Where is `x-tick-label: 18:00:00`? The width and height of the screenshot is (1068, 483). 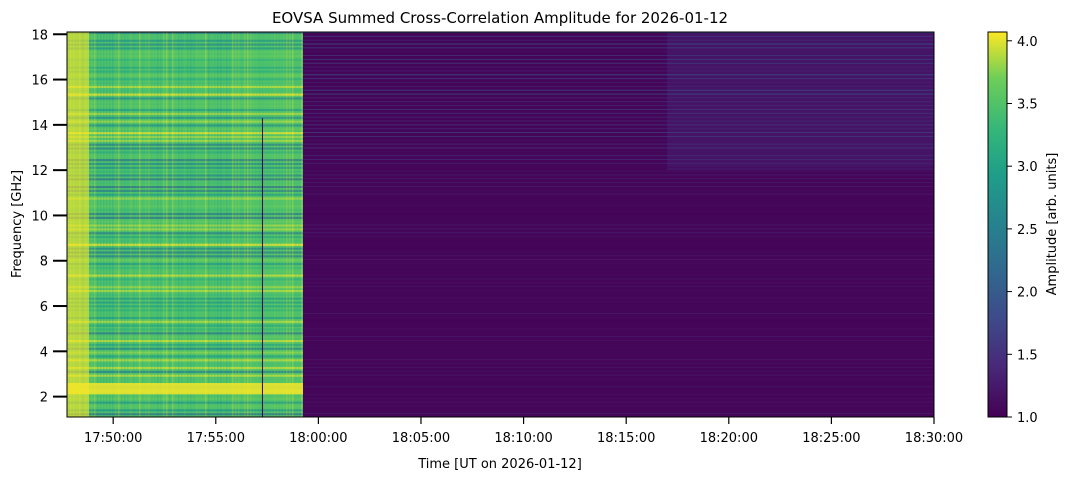 x-tick-label: 18:00:00 is located at coordinates (318, 438).